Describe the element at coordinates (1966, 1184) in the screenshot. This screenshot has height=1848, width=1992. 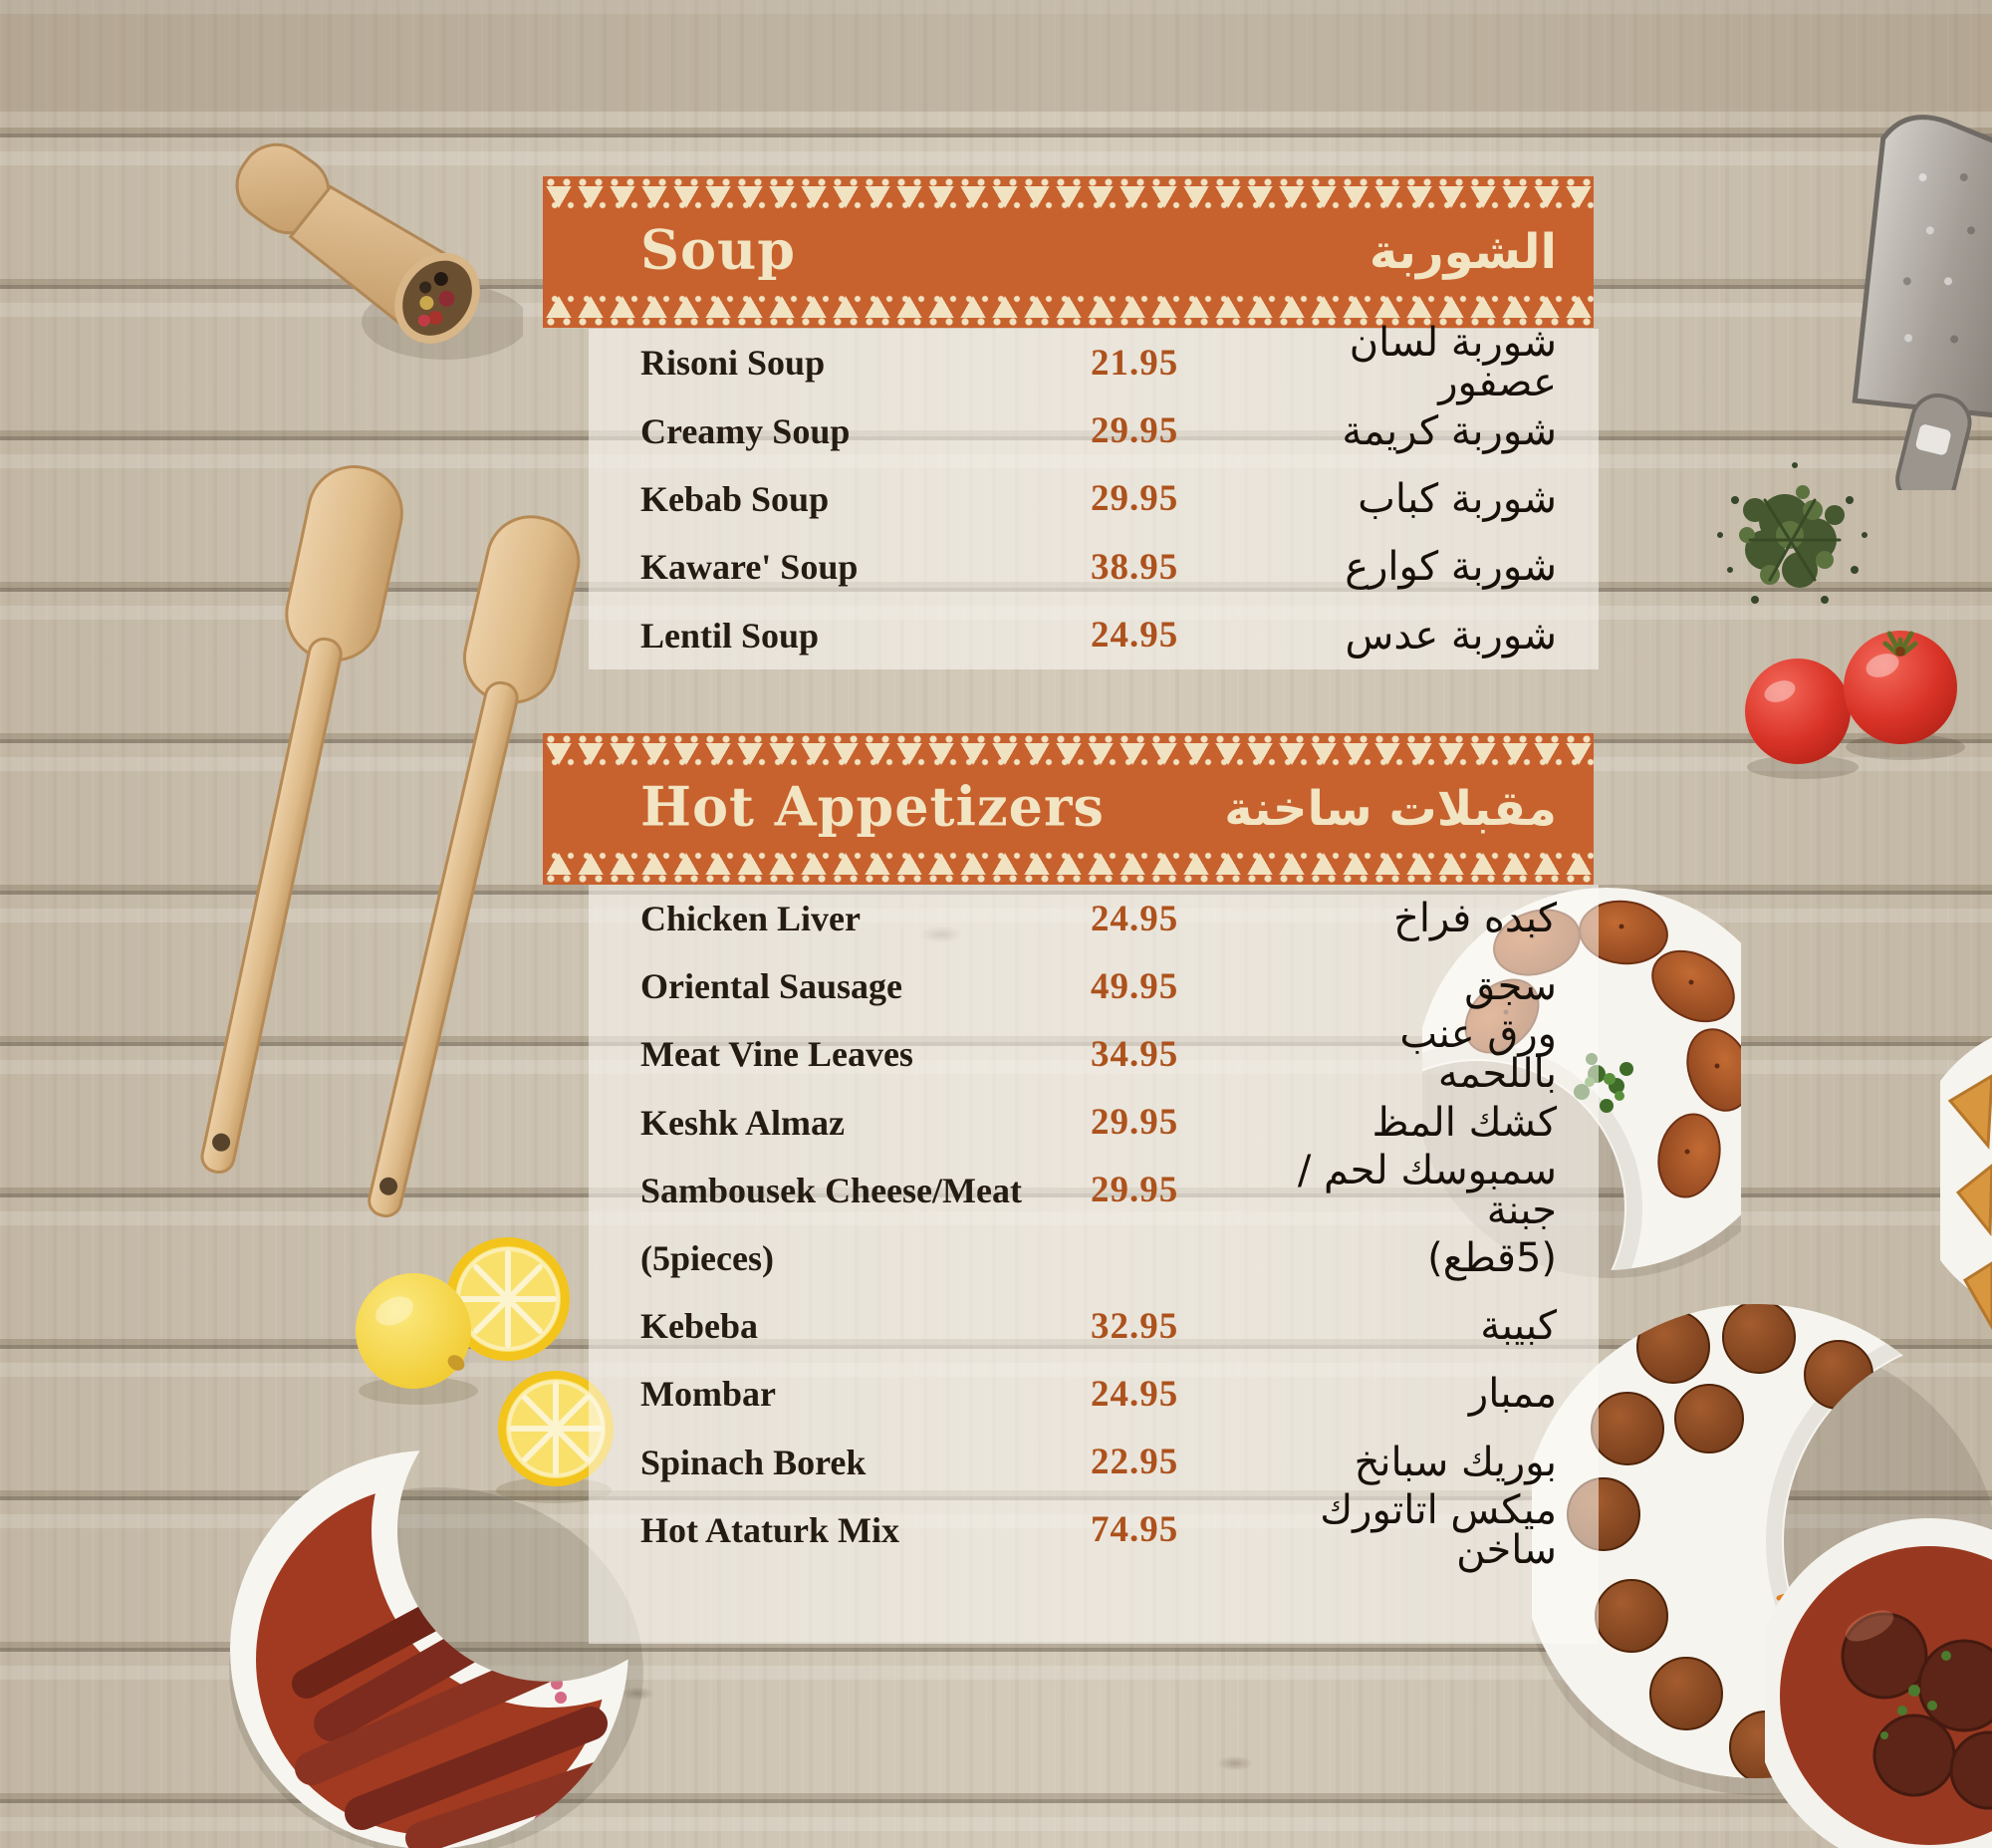
I see `pastry-plate-photo` at that location.